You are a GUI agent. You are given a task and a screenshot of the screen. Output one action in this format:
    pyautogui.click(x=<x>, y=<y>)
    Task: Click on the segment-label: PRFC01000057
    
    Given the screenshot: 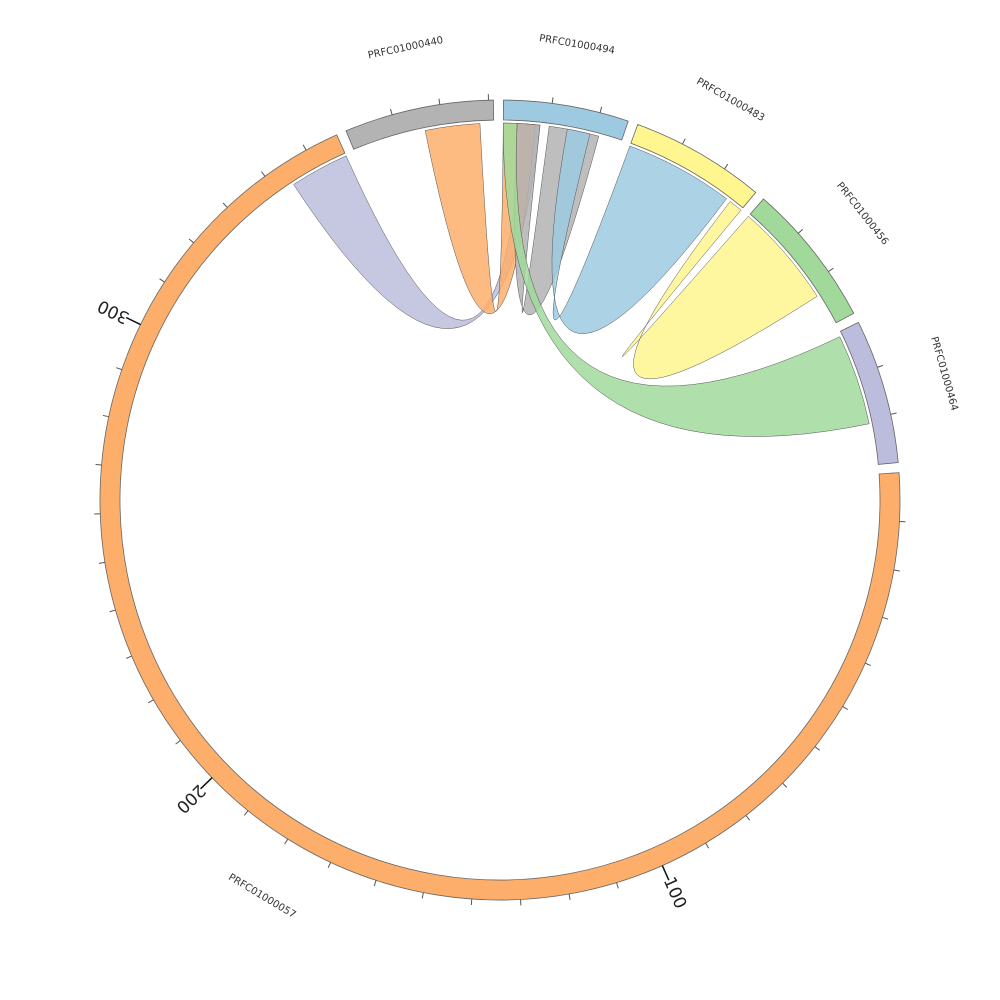 What is the action you would take?
    pyautogui.click(x=261, y=896)
    